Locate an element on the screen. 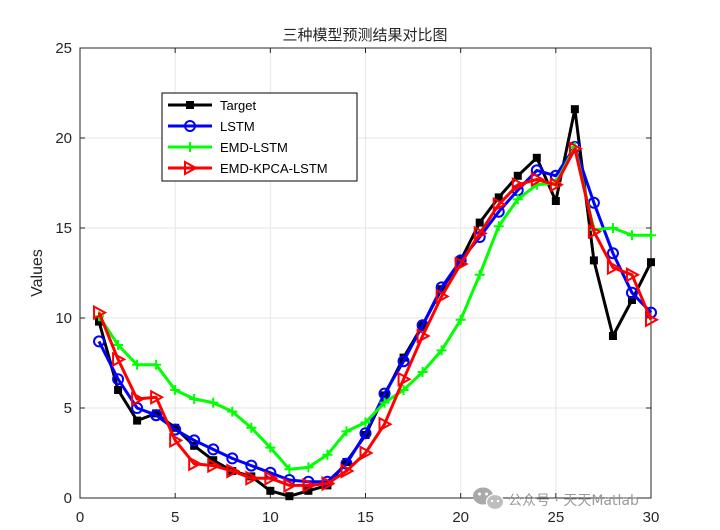 The width and height of the screenshot is (720, 530). x-tick-label: 25 is located at coordinates (555, 517).